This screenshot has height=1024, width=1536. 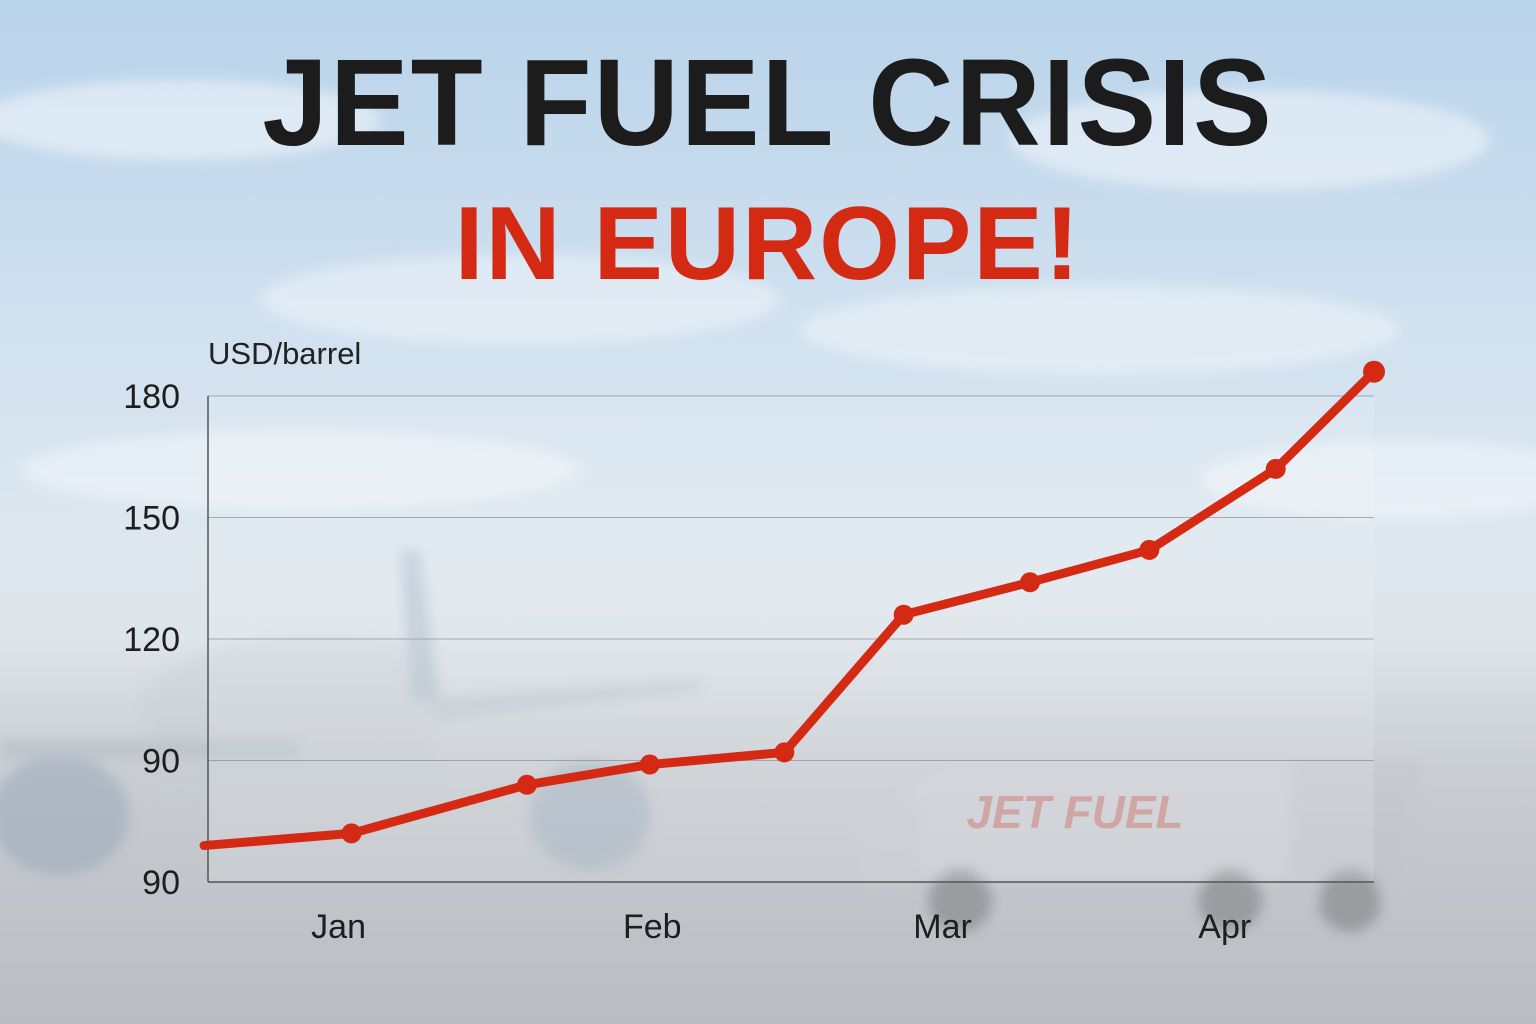 I want to click on y-tick-label: 150, so click(x=151, y=519).